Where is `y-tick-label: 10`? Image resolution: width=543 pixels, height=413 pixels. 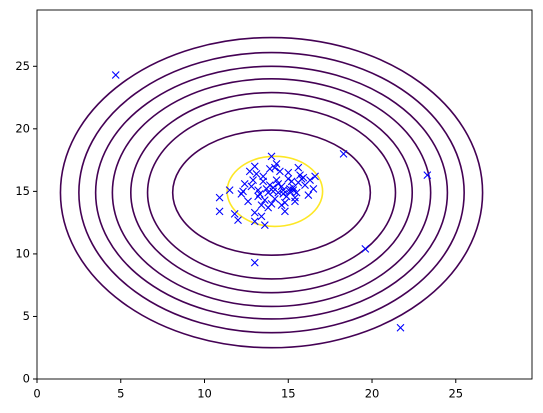
y-tick-label: 10 is located at coordinates (22, 253).